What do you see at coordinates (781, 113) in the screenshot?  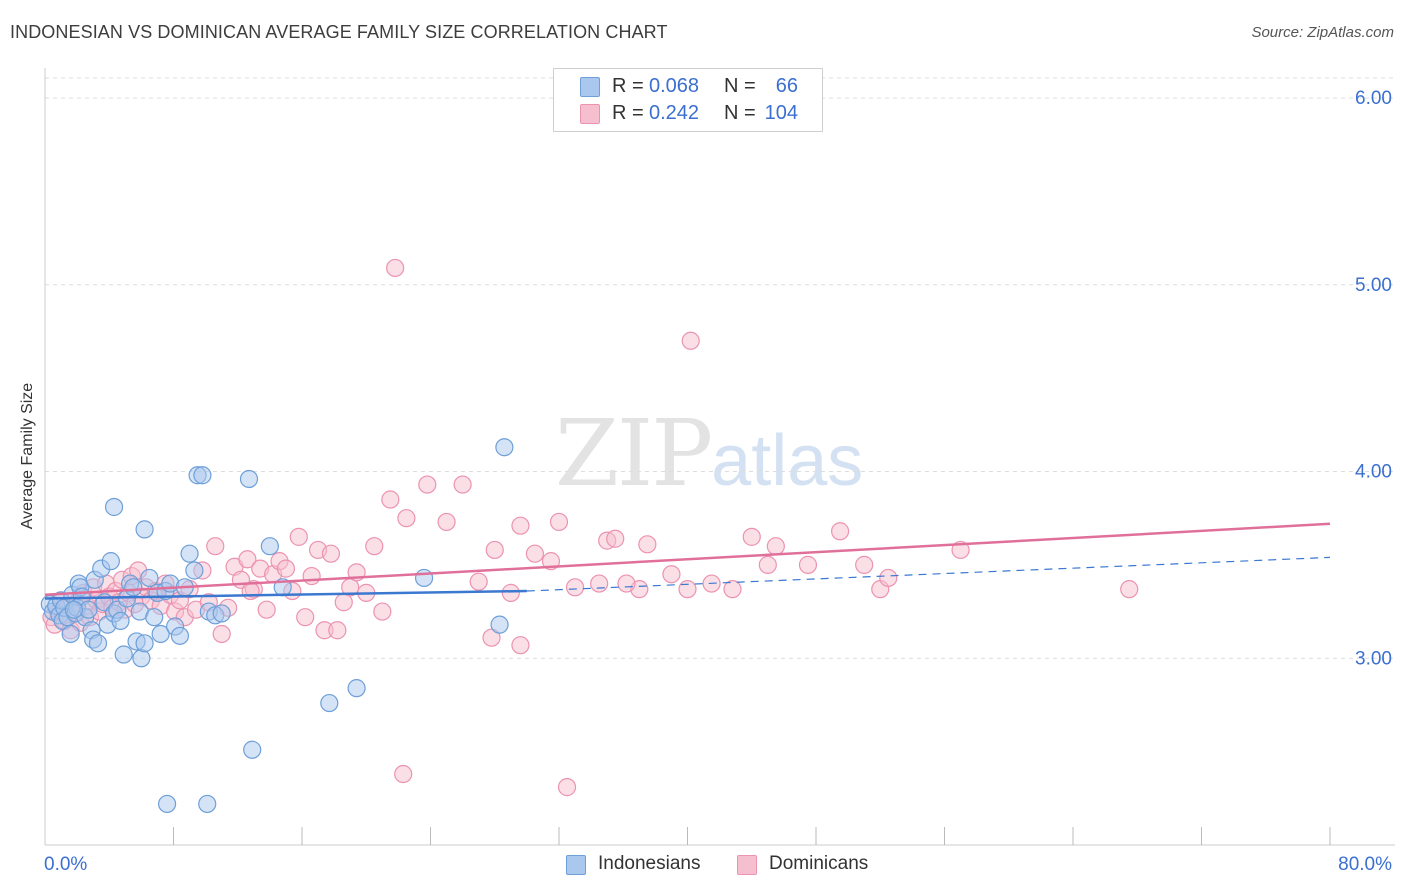 I see `n-value: 104` at bounding box center [781, 113].